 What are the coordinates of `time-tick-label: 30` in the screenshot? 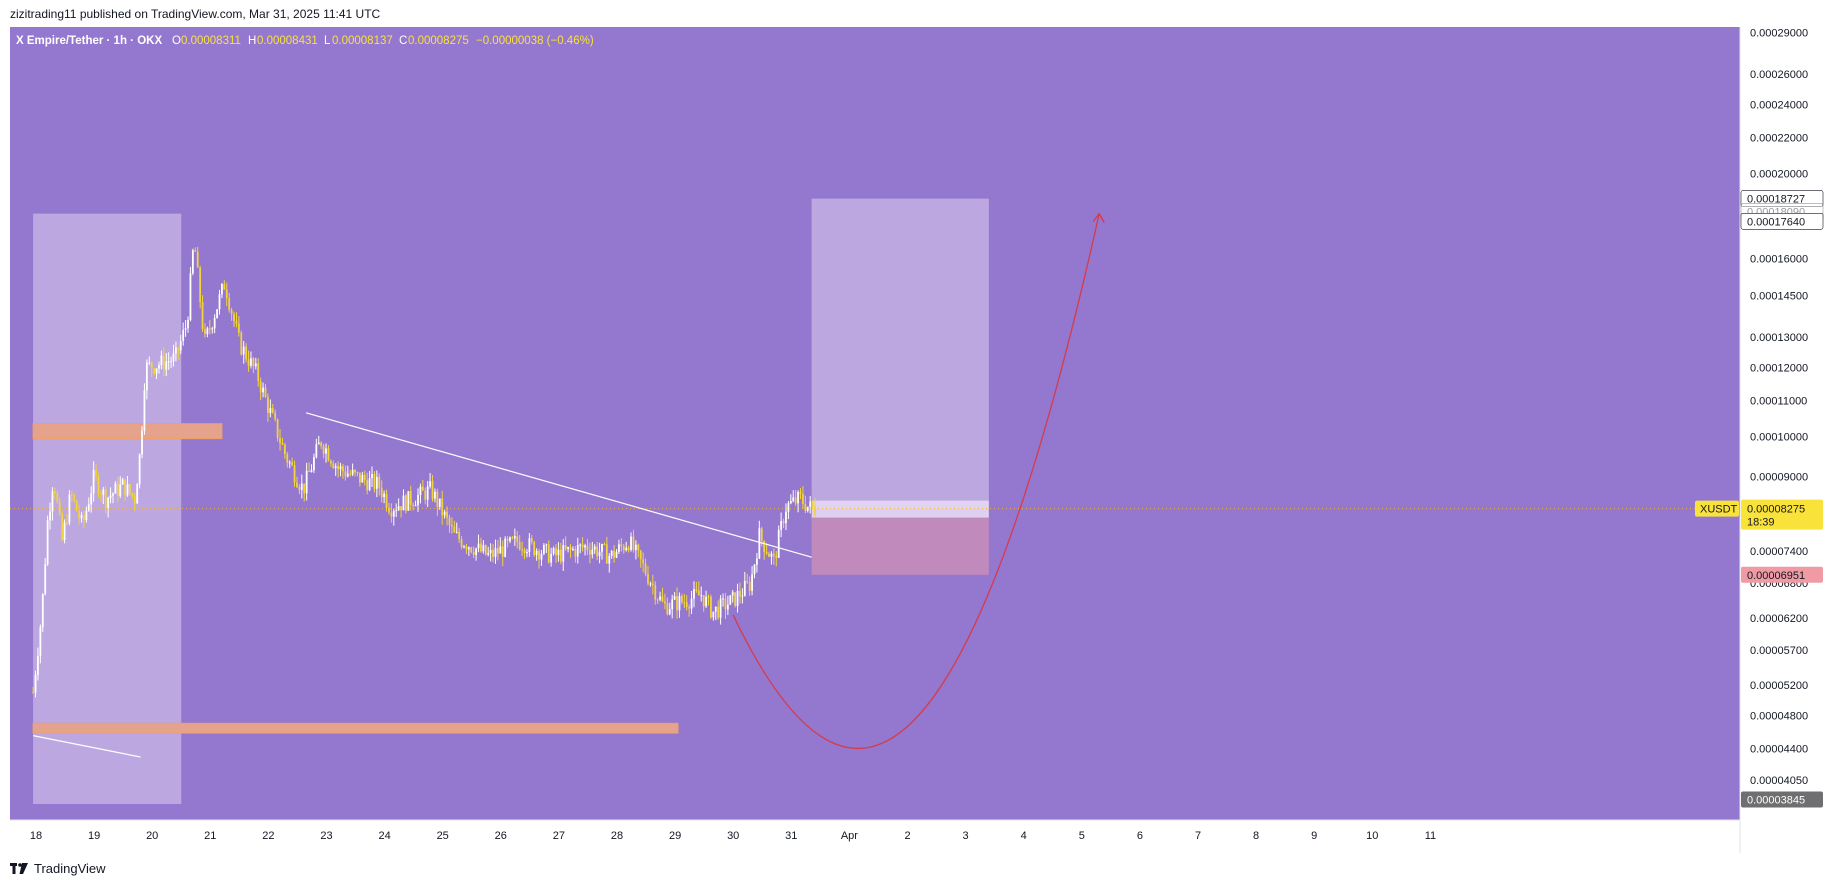 It's located at (733, 836).